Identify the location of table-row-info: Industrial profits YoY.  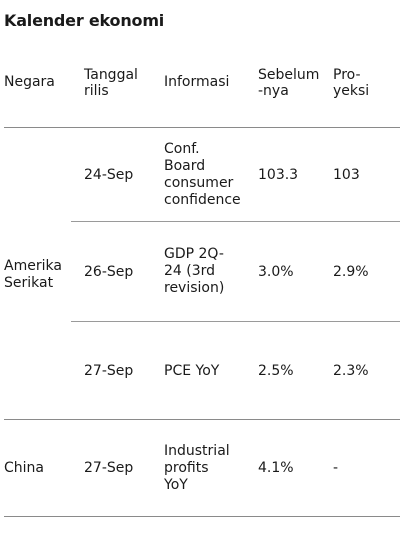
(197, 468).